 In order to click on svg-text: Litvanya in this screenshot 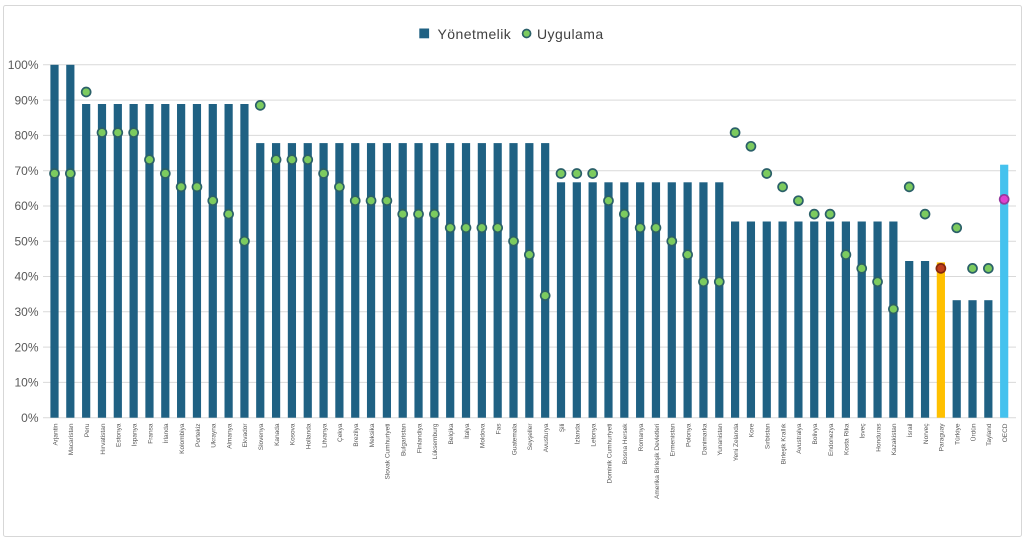, I will do `click(324, 435)`.